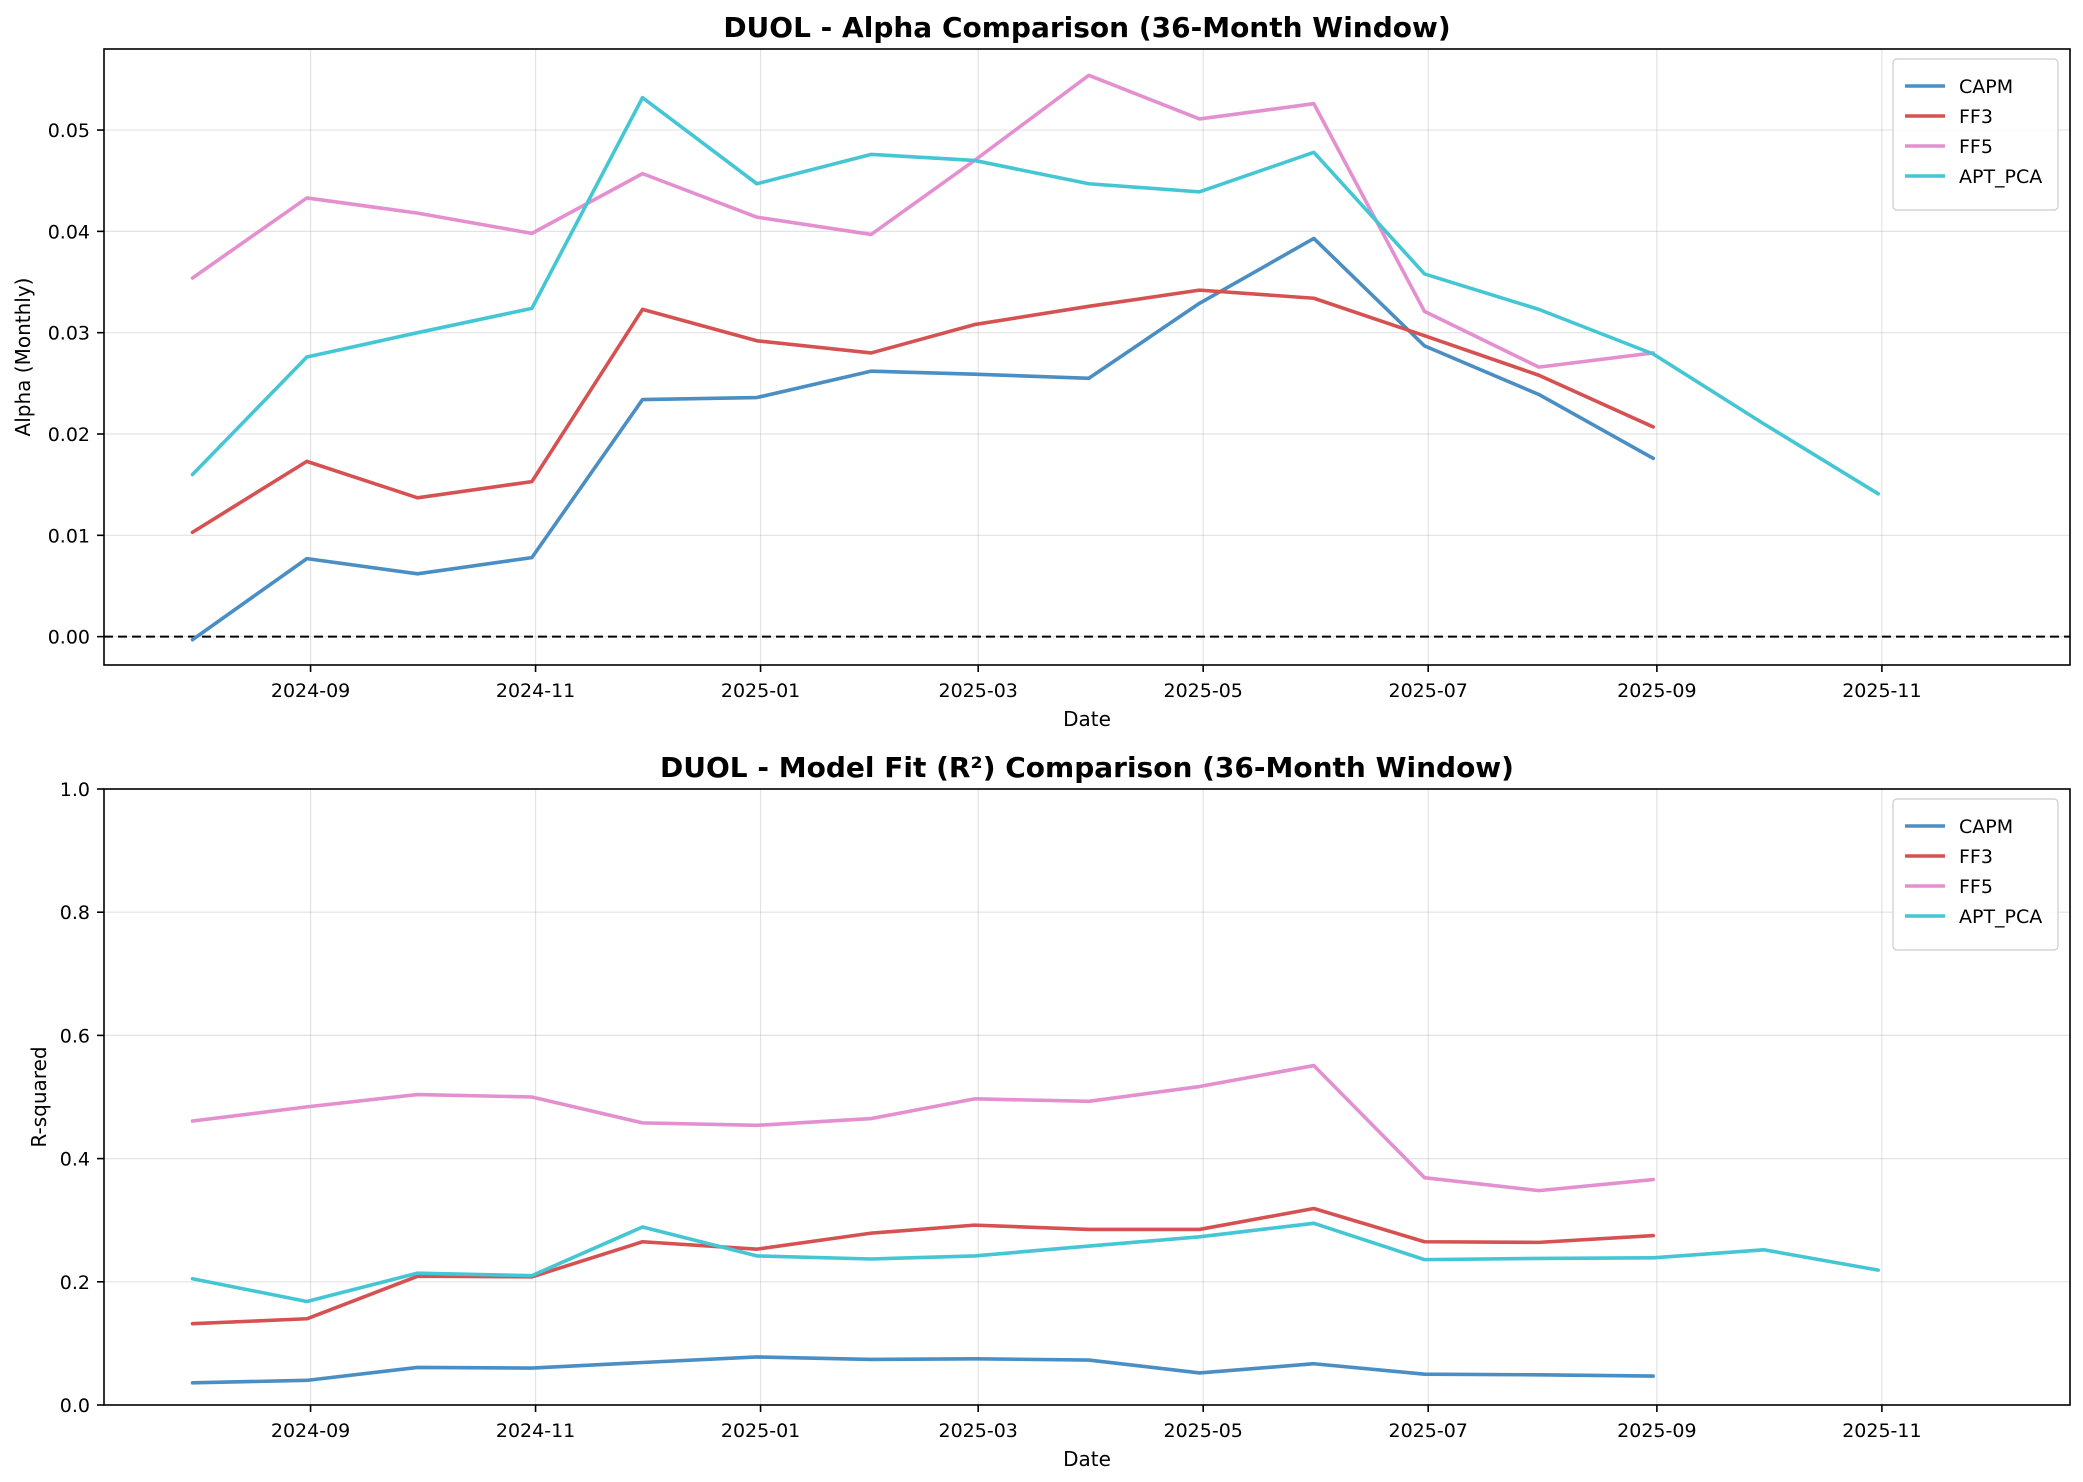  Describe the element at coordinates (69, 638) in the screenshot. I see `y-tick-label: 0.00` at that location.